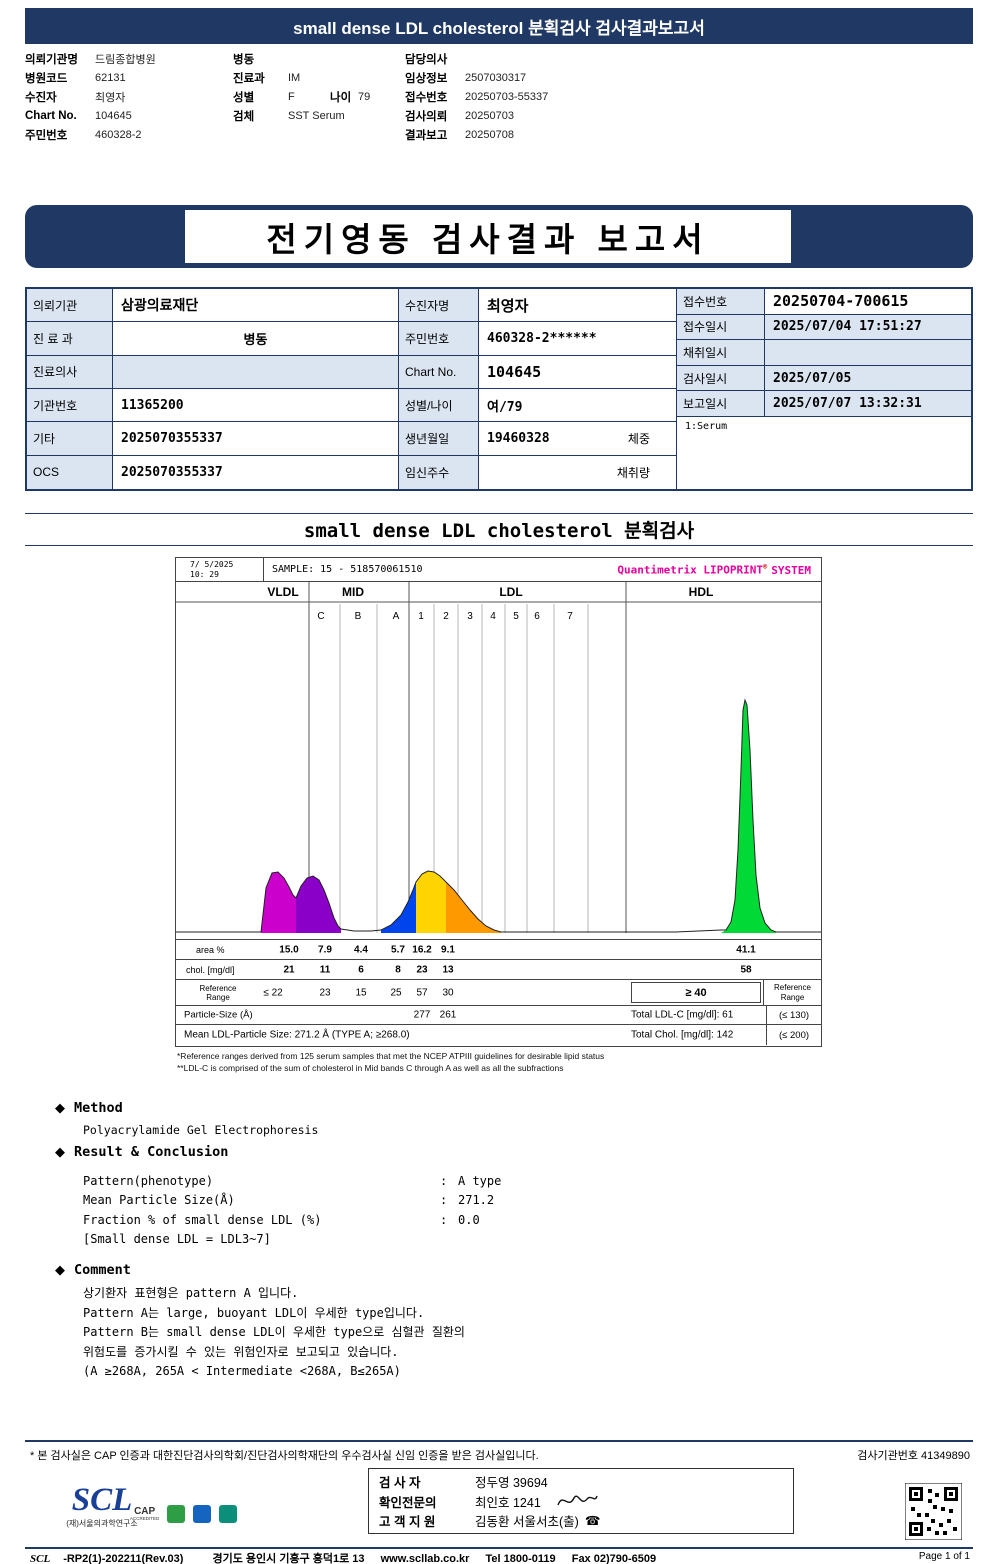  What do you see at coordinates (325, 992) in the screenshot?
I see `ref-value: 23` at bounding box center [325, 992].